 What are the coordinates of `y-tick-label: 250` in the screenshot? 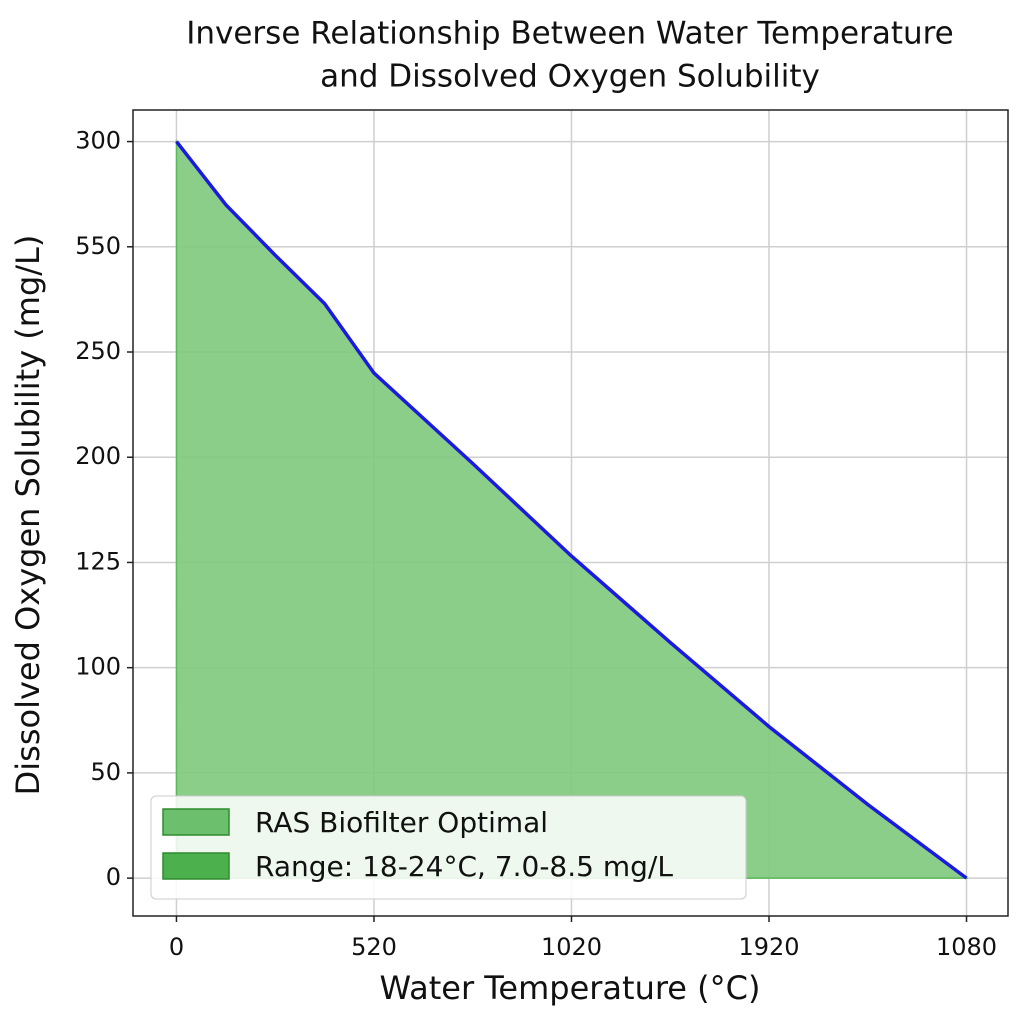 It's located at (98, 351).